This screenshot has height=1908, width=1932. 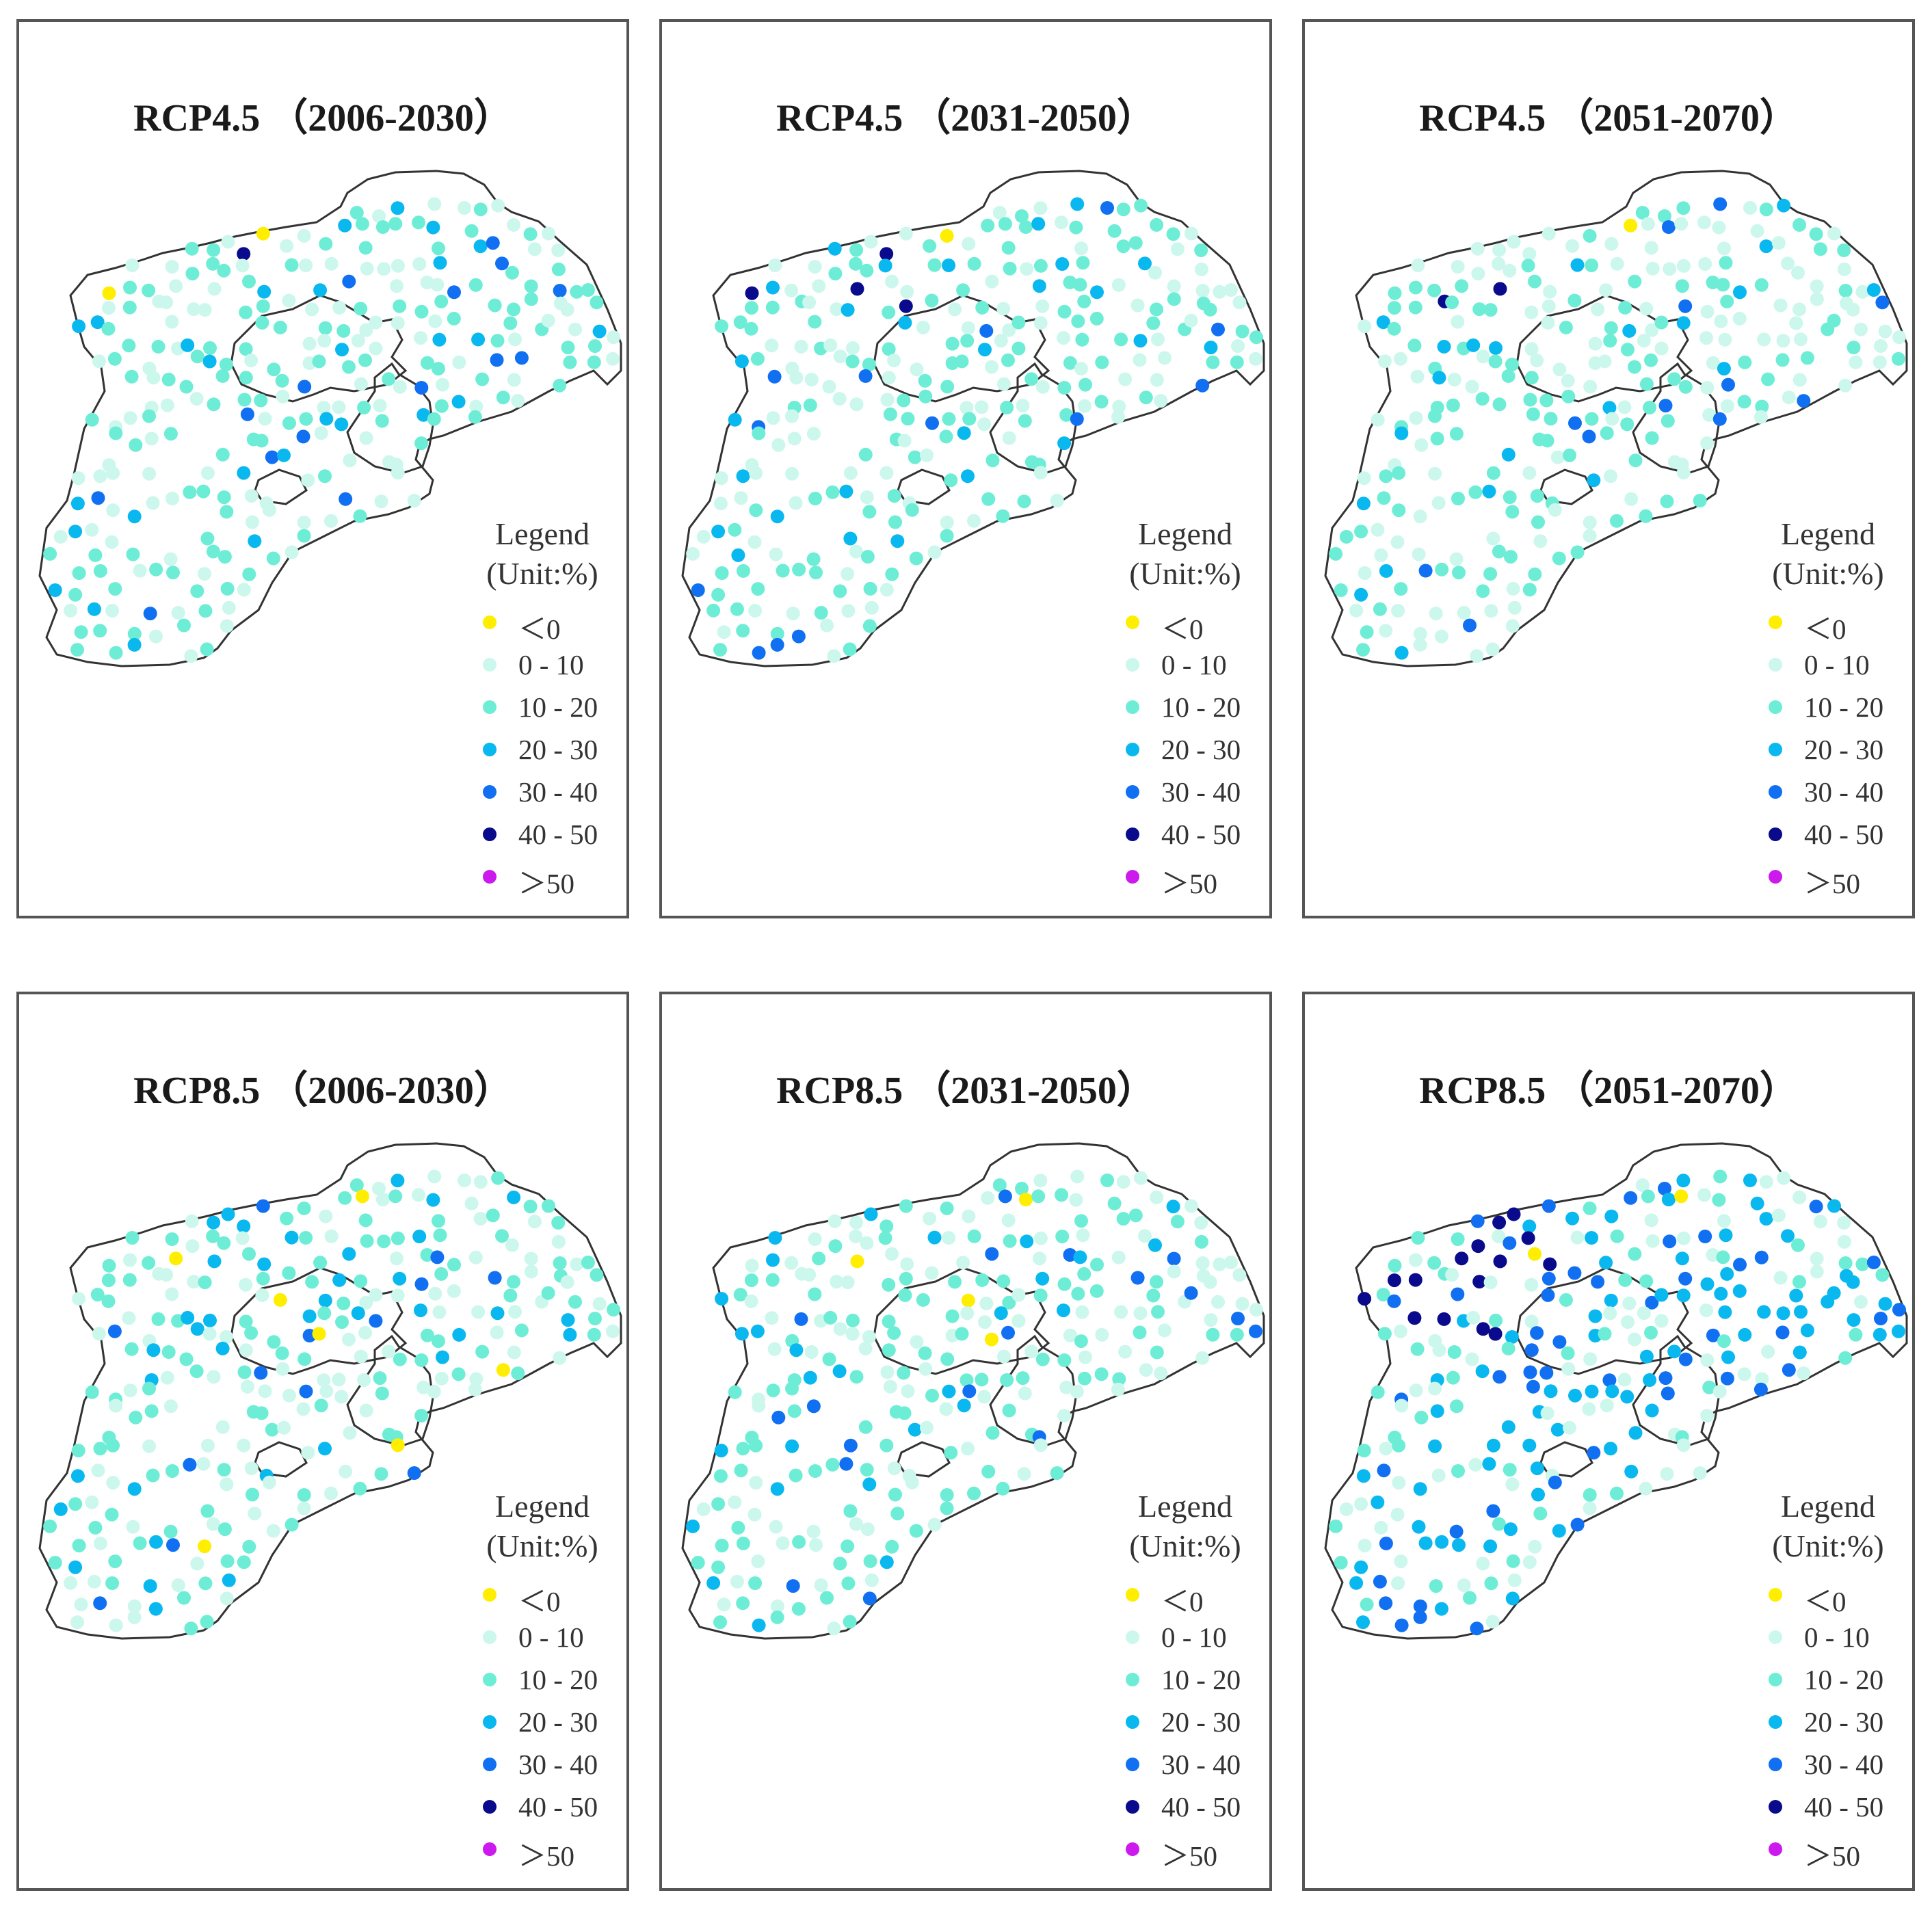 I want to click on legend-item: 20 - 30, so click(x=552, y=750).